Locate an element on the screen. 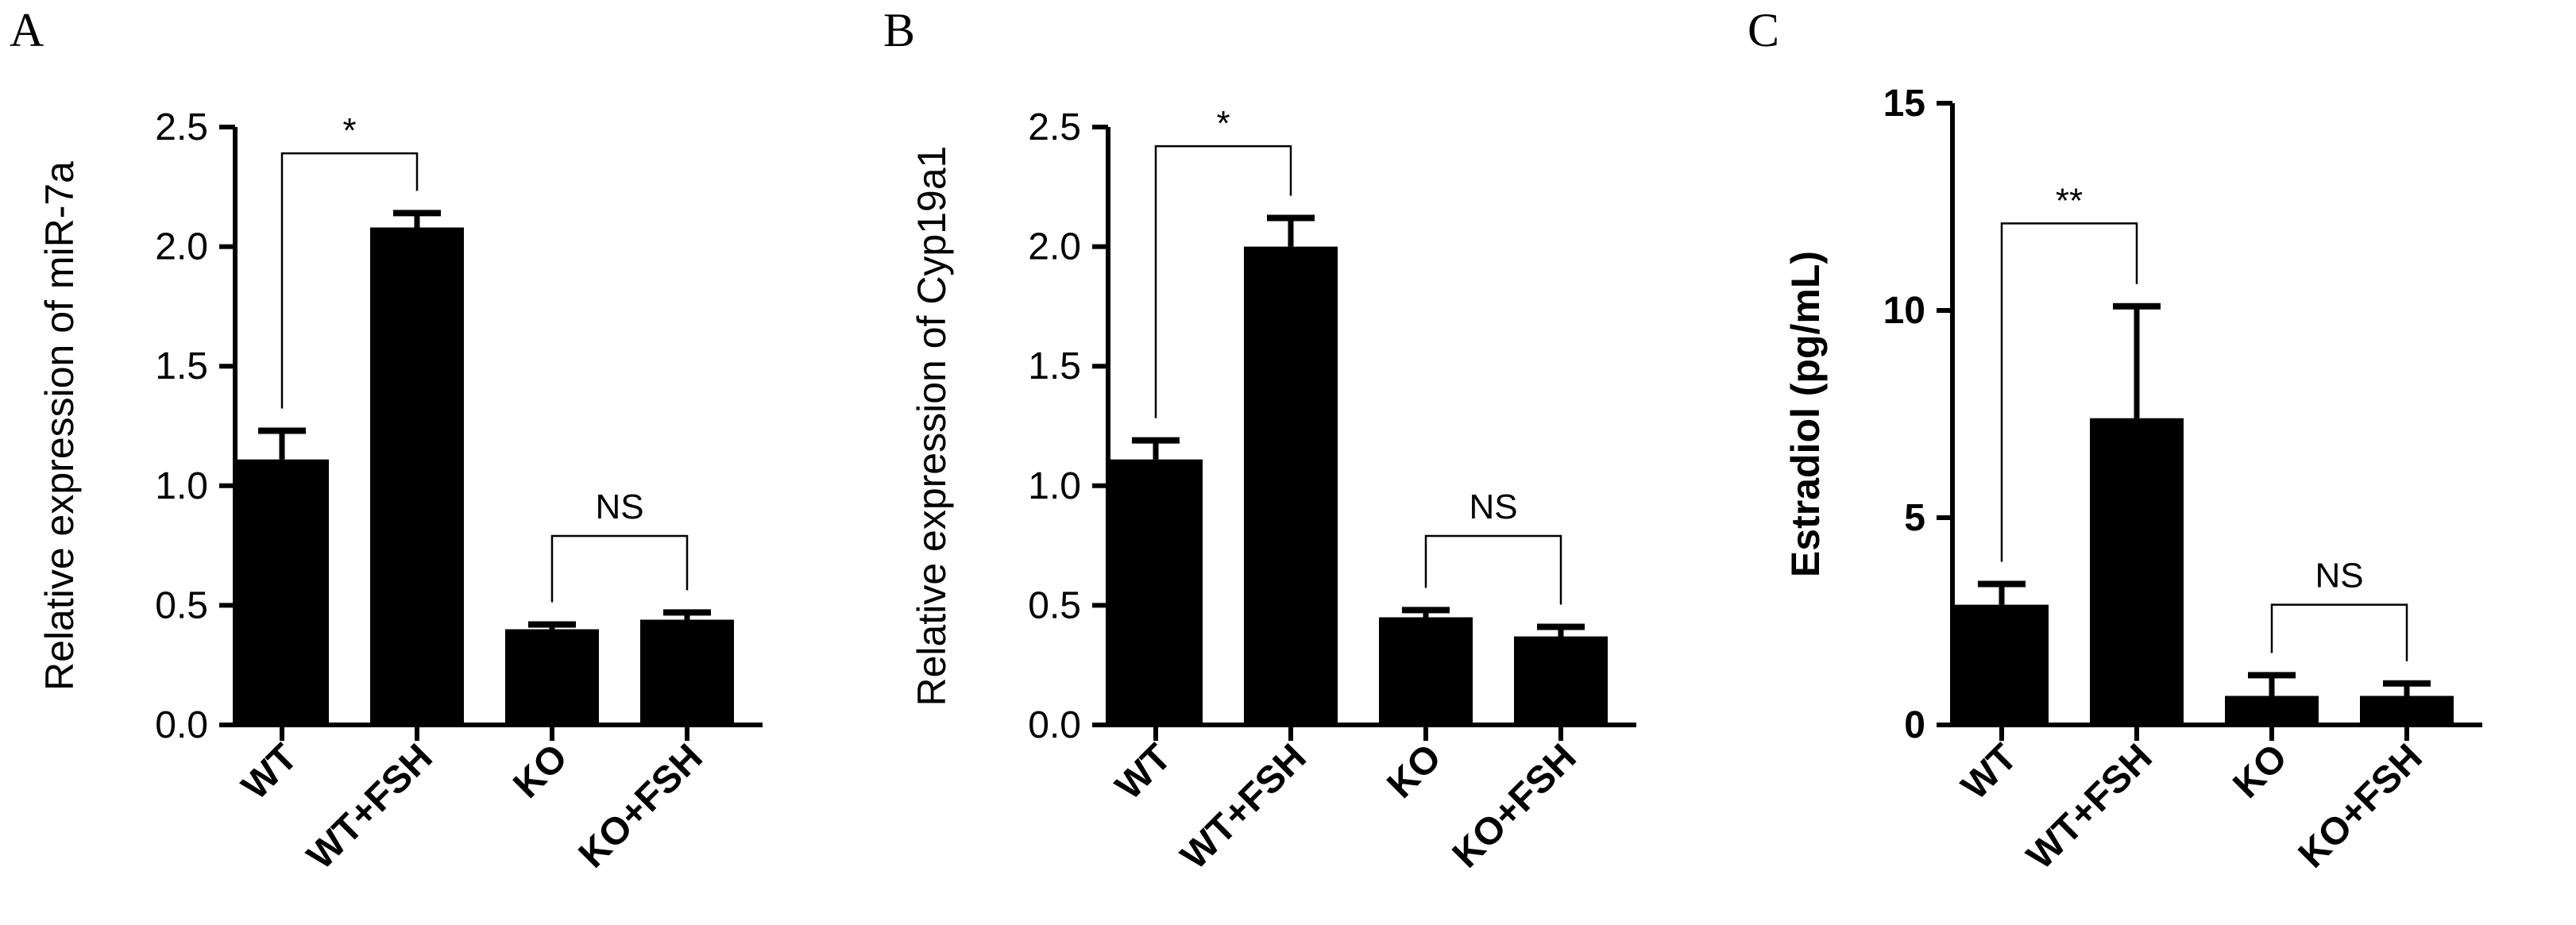  panel-letter: C is located at coordinates (1764, 30).